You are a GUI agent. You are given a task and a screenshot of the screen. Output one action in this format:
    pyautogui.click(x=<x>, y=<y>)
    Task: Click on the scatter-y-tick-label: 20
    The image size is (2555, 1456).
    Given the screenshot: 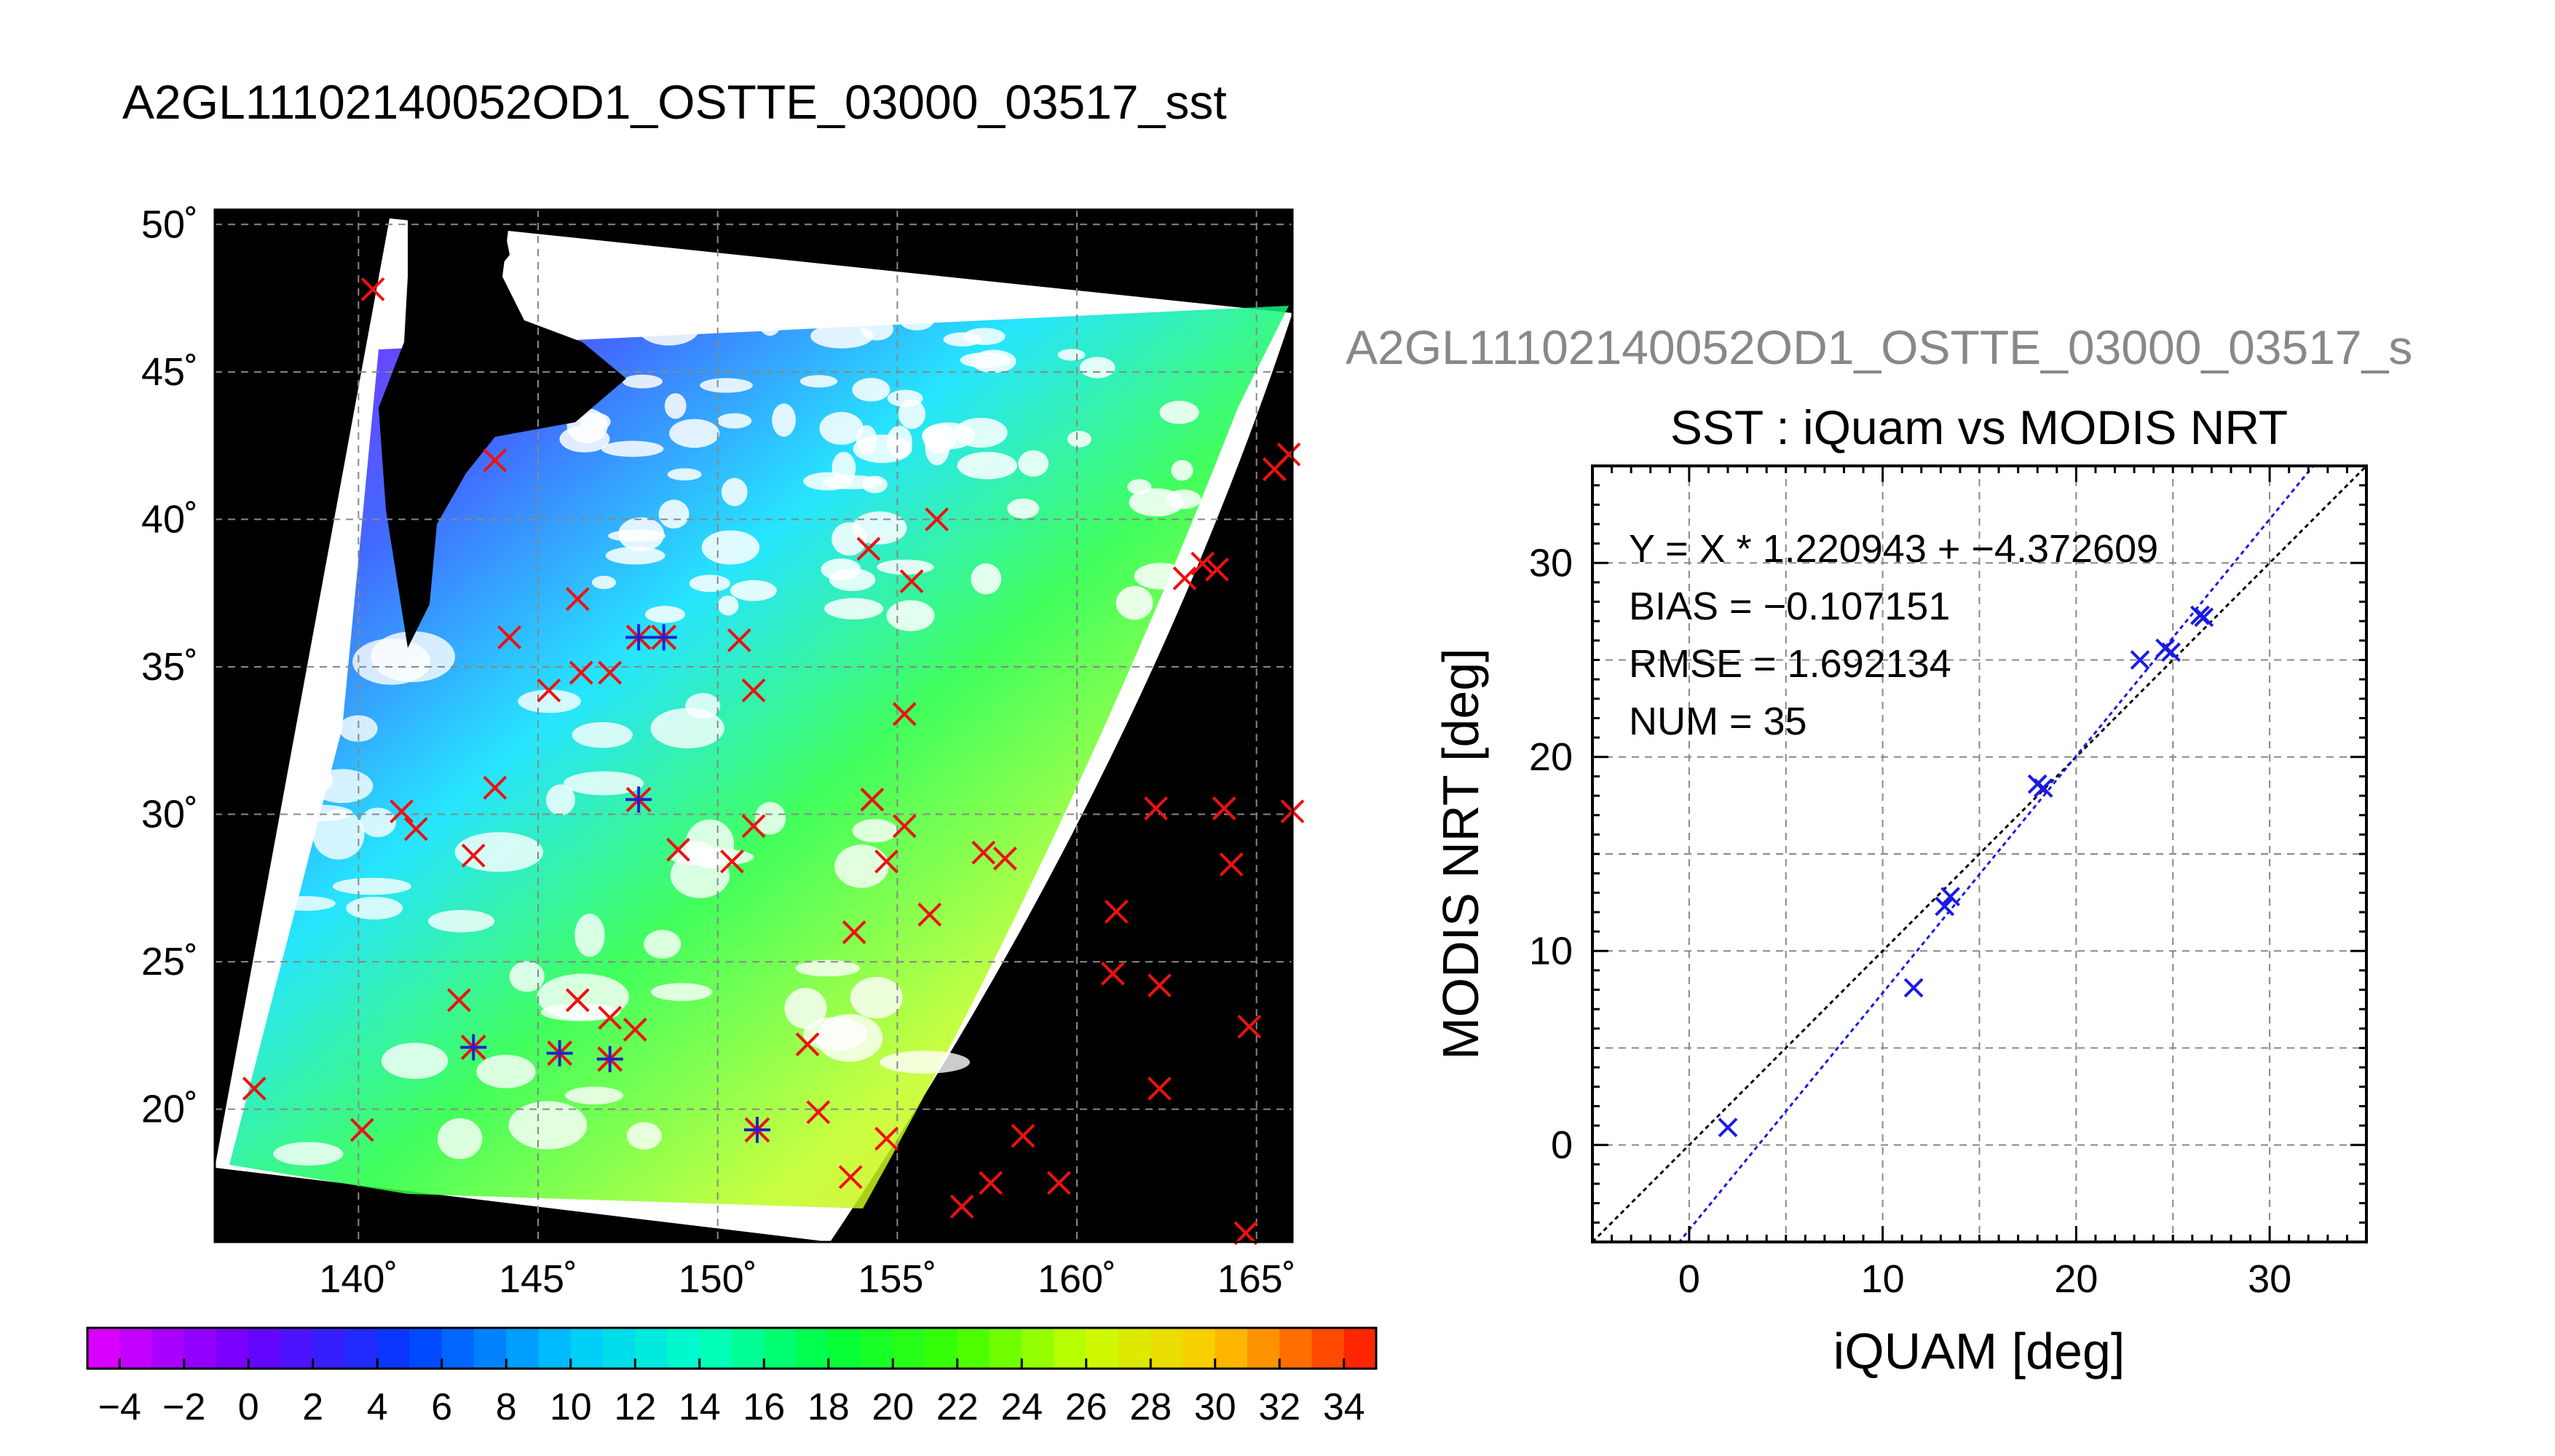 What is the action you would take?
    pyautogui.click(x=1551, y=757)
    